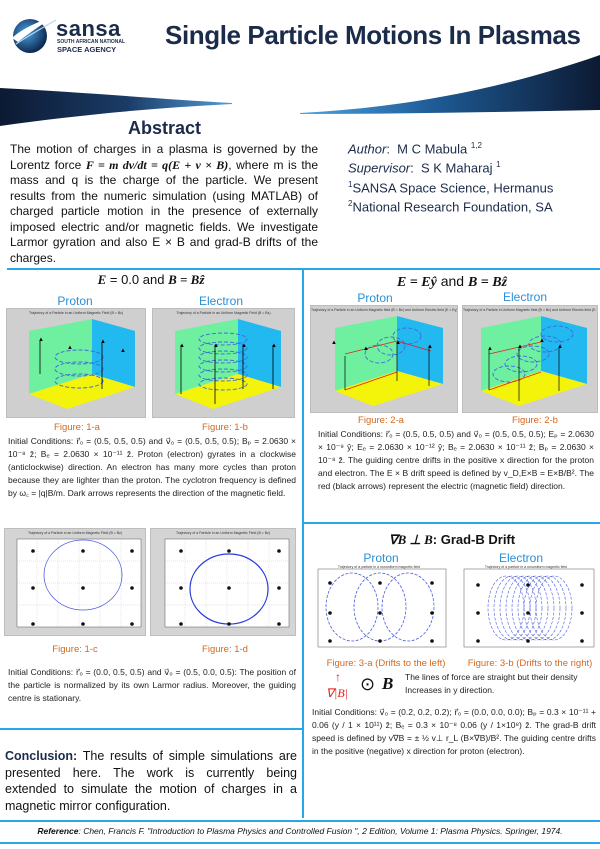 This screenshot has width=600, height=849. What do you see at coordinates (452, 207) in the screenshot?
I see `affiliation-2-text: National Research Foundation, SA` at bounding box center [452, 207].